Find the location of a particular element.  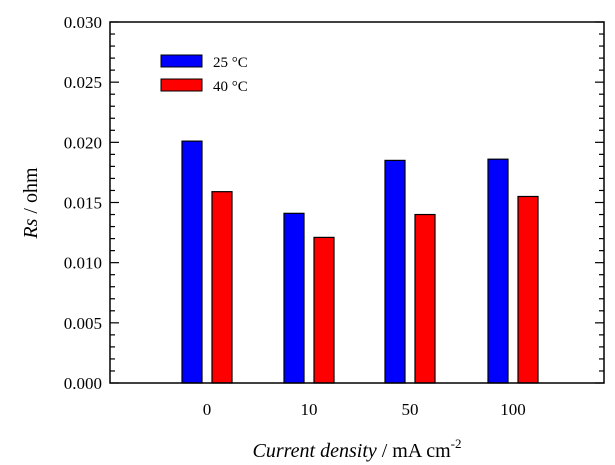

y-tick-label: 0.010 is located at coordinates (83, 263).